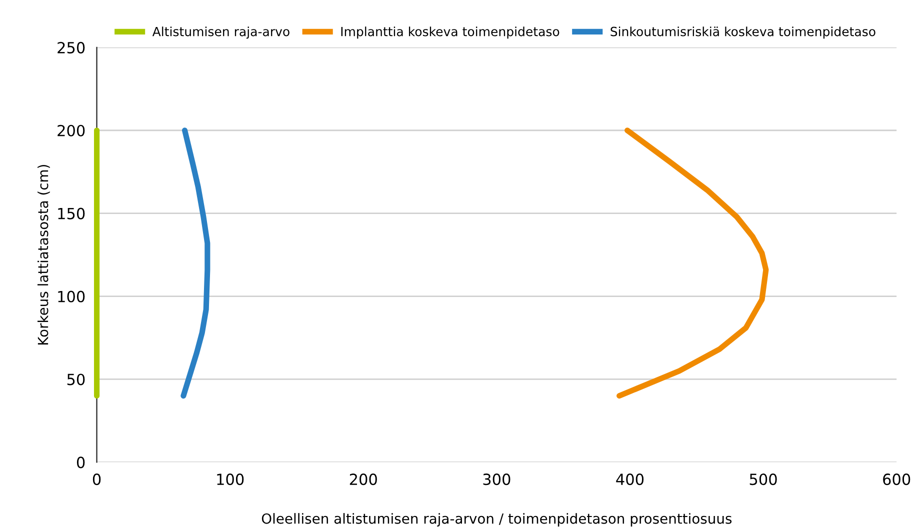 The width and height of the screenshot is (913, 527). What do you see at coordinates (743, 32) in the screenshot?
I see `legend-label: Sinkoutumisriskiä koskeva toimenpidetaso` at bounding box center [743, 32].